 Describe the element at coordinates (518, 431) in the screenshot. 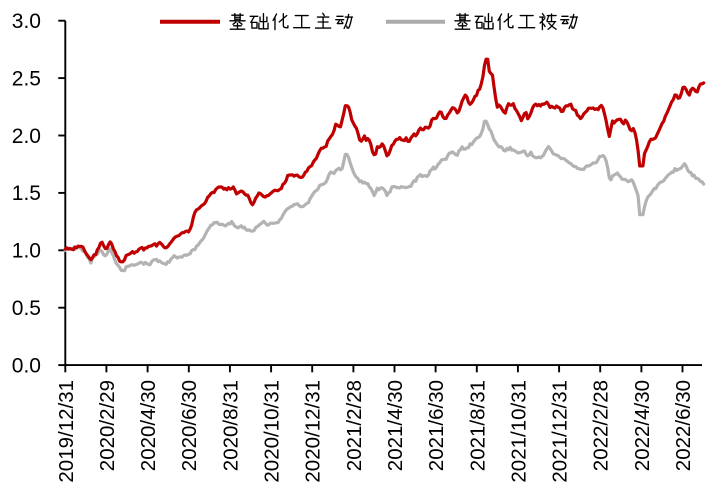

I see `svg-text: 2021/10/31` at that location.